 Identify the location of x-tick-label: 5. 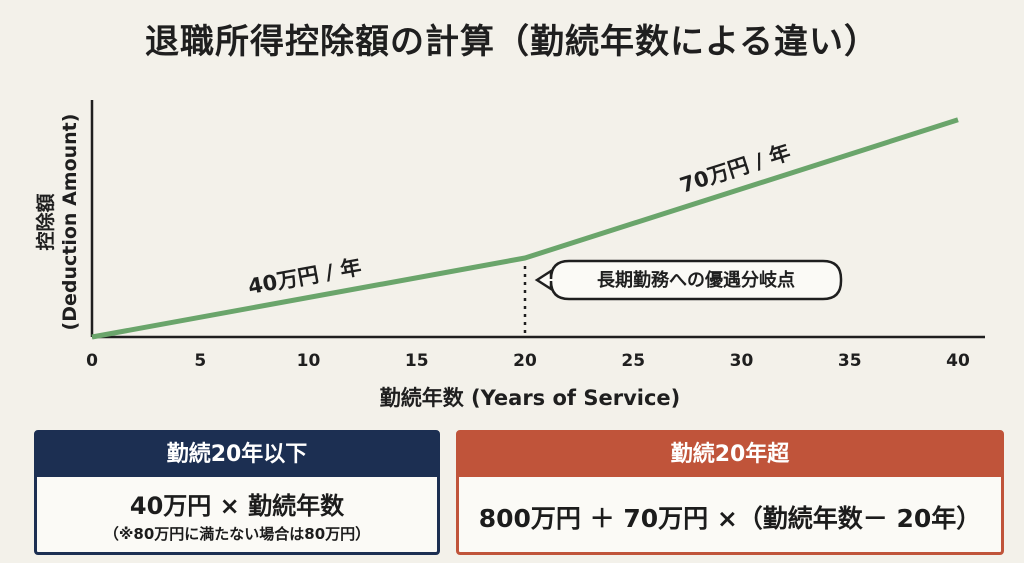
(200, 361).